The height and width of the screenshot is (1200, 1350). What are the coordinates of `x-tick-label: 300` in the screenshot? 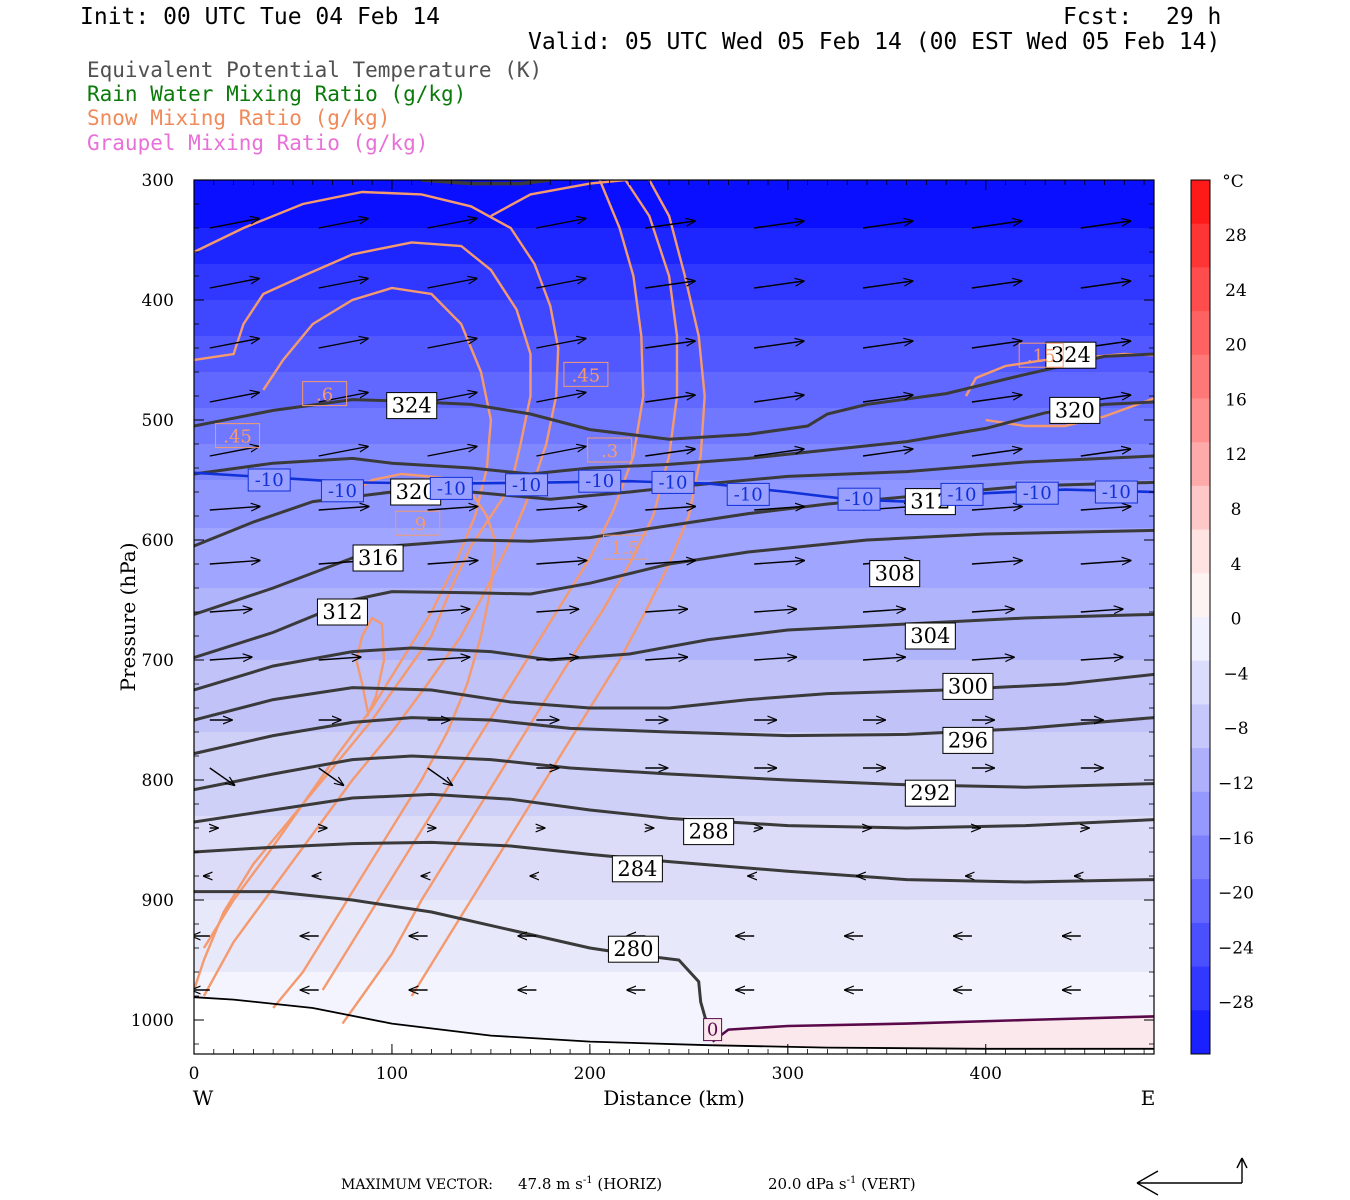 It's located at (788, 1074).